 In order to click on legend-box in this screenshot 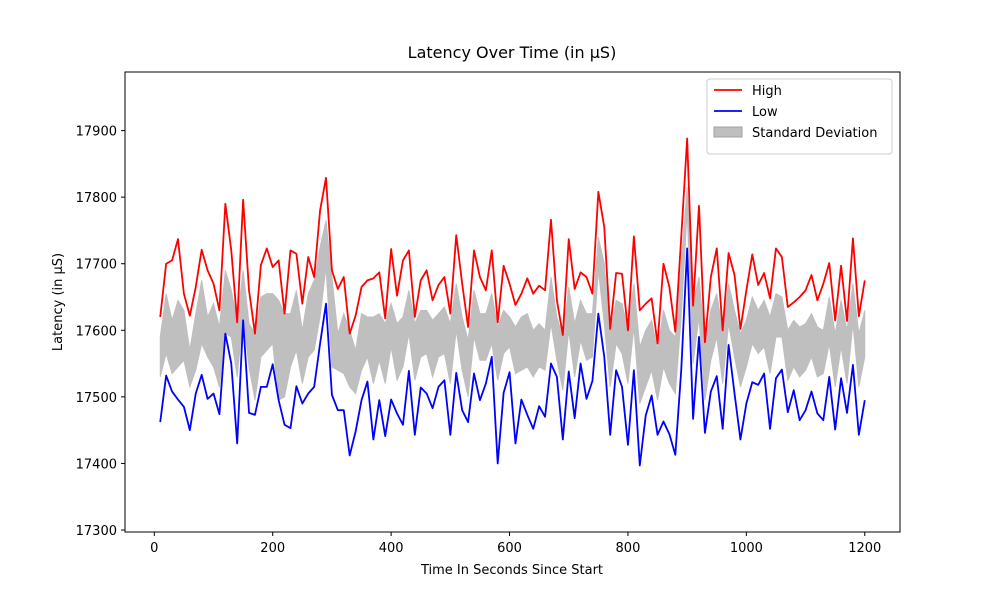, I will do `click(799, 116)`.